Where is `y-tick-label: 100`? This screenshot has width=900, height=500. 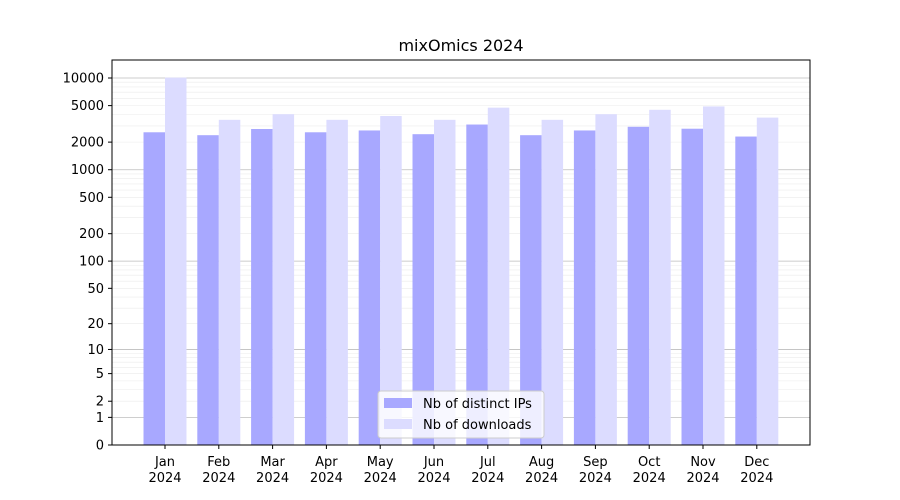 y-tick-label: 100 is located at coordinates (91, 262).